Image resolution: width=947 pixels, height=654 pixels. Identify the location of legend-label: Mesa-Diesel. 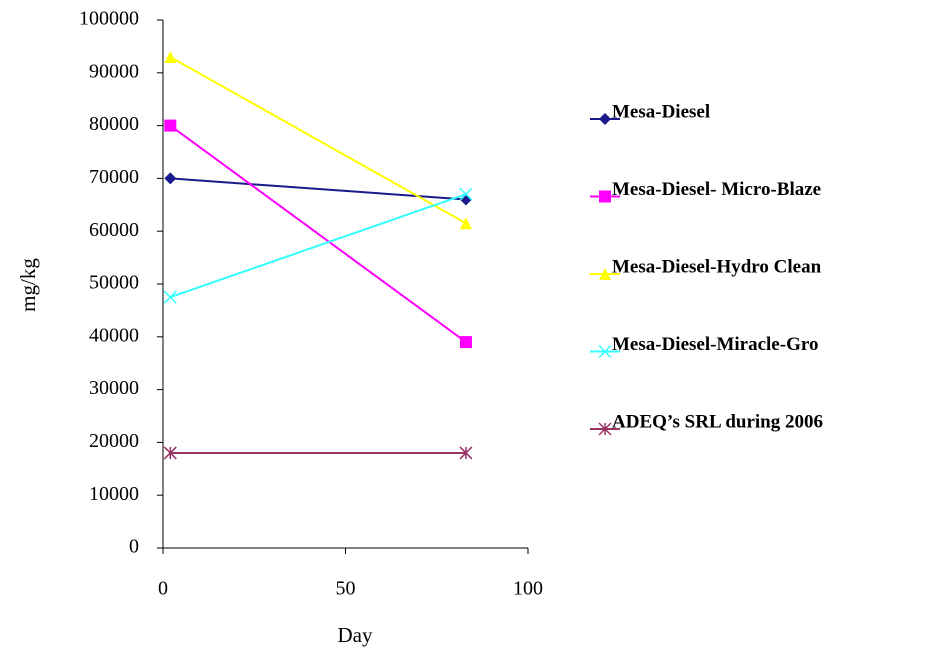
(661, 111).